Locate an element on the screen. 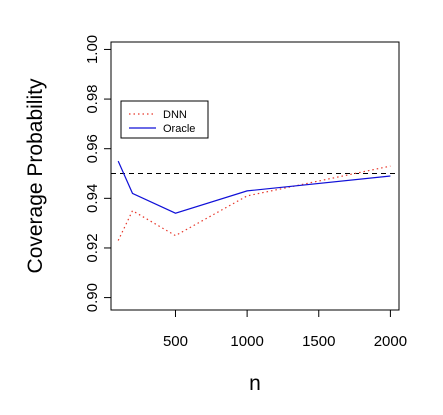  y-tick-label: 1.00 is located at coordinates (92, 49).